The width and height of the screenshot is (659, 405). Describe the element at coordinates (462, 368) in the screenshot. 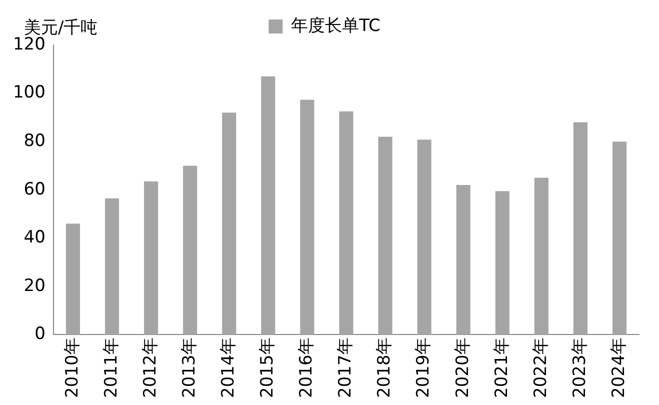

I see `x-tick-label: 2020年` at that location.